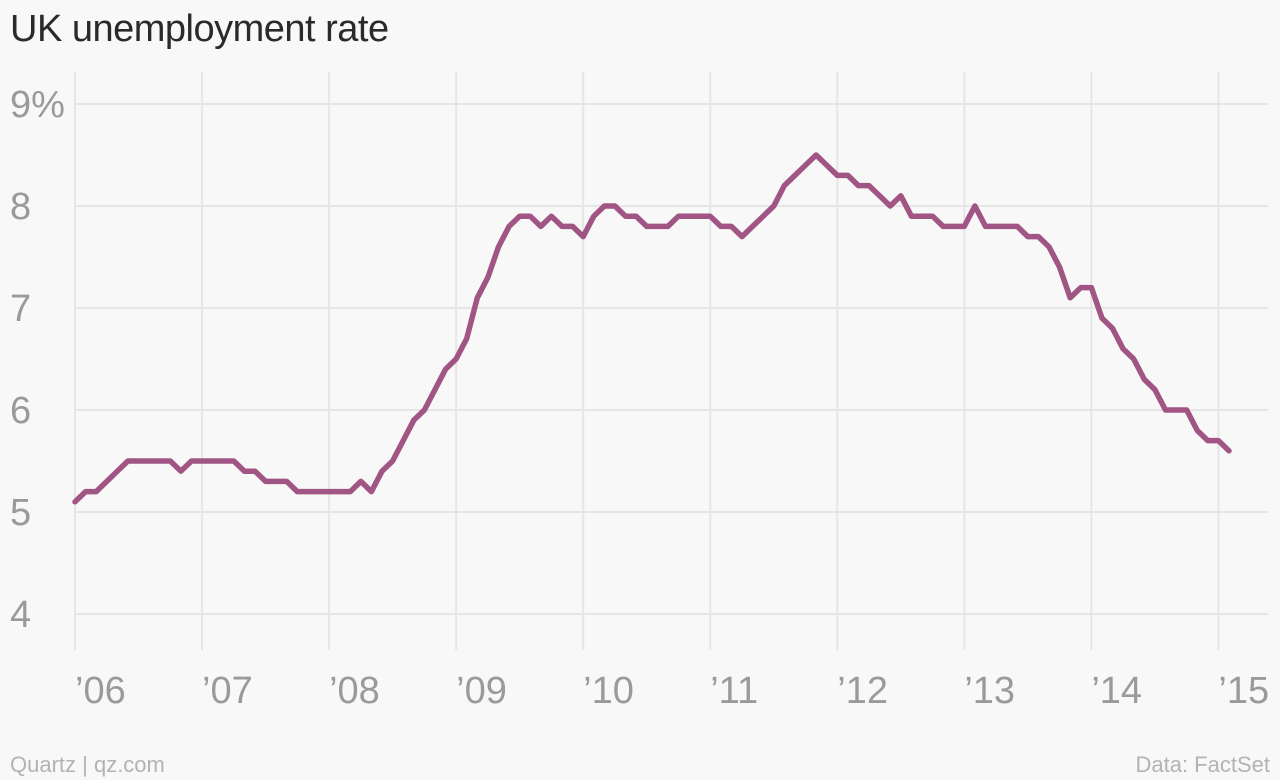 The image size is (1280, 780). I want to click on y-tick-label: 5, so click(20, 513).